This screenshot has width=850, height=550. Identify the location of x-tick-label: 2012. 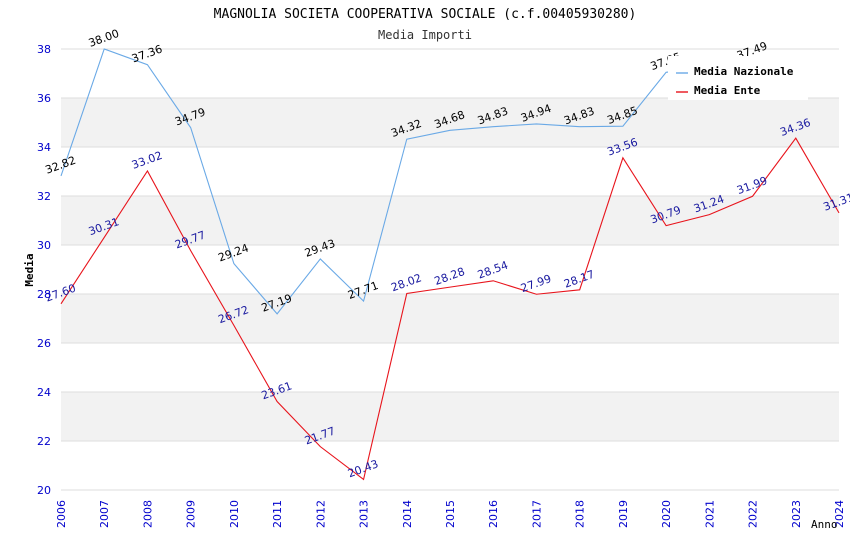
(320, 514).